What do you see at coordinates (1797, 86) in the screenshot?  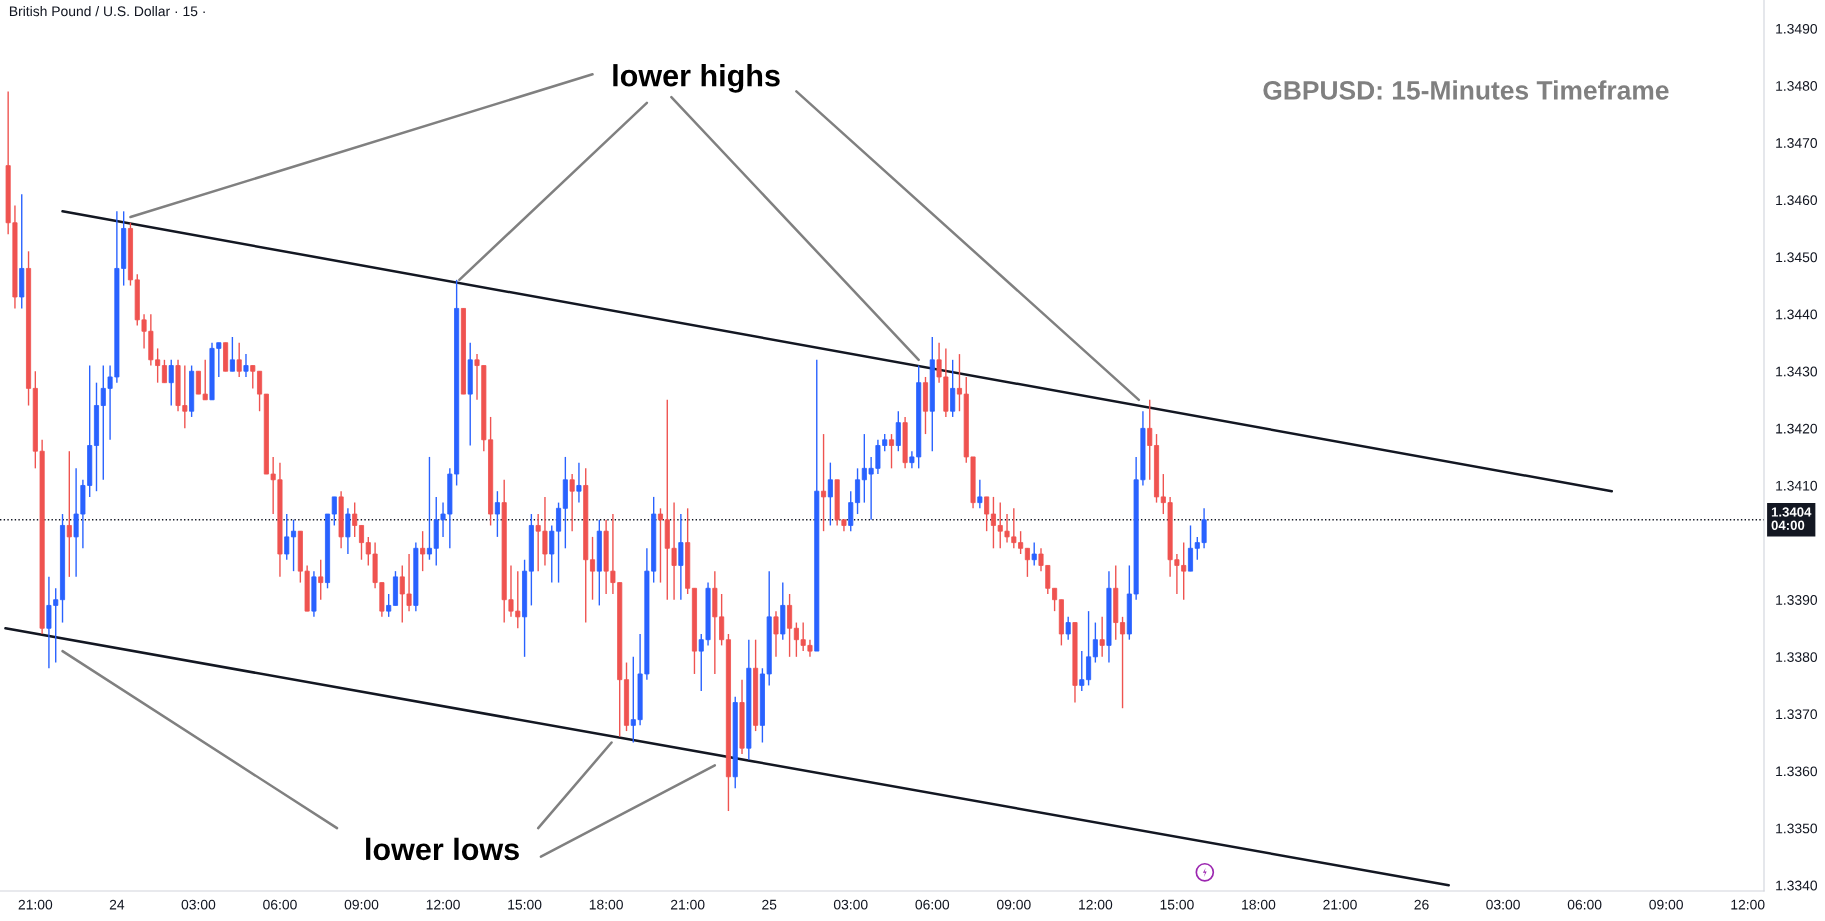 I see `y-tick-label: 1.3480` at bounding box center [1797, 86].